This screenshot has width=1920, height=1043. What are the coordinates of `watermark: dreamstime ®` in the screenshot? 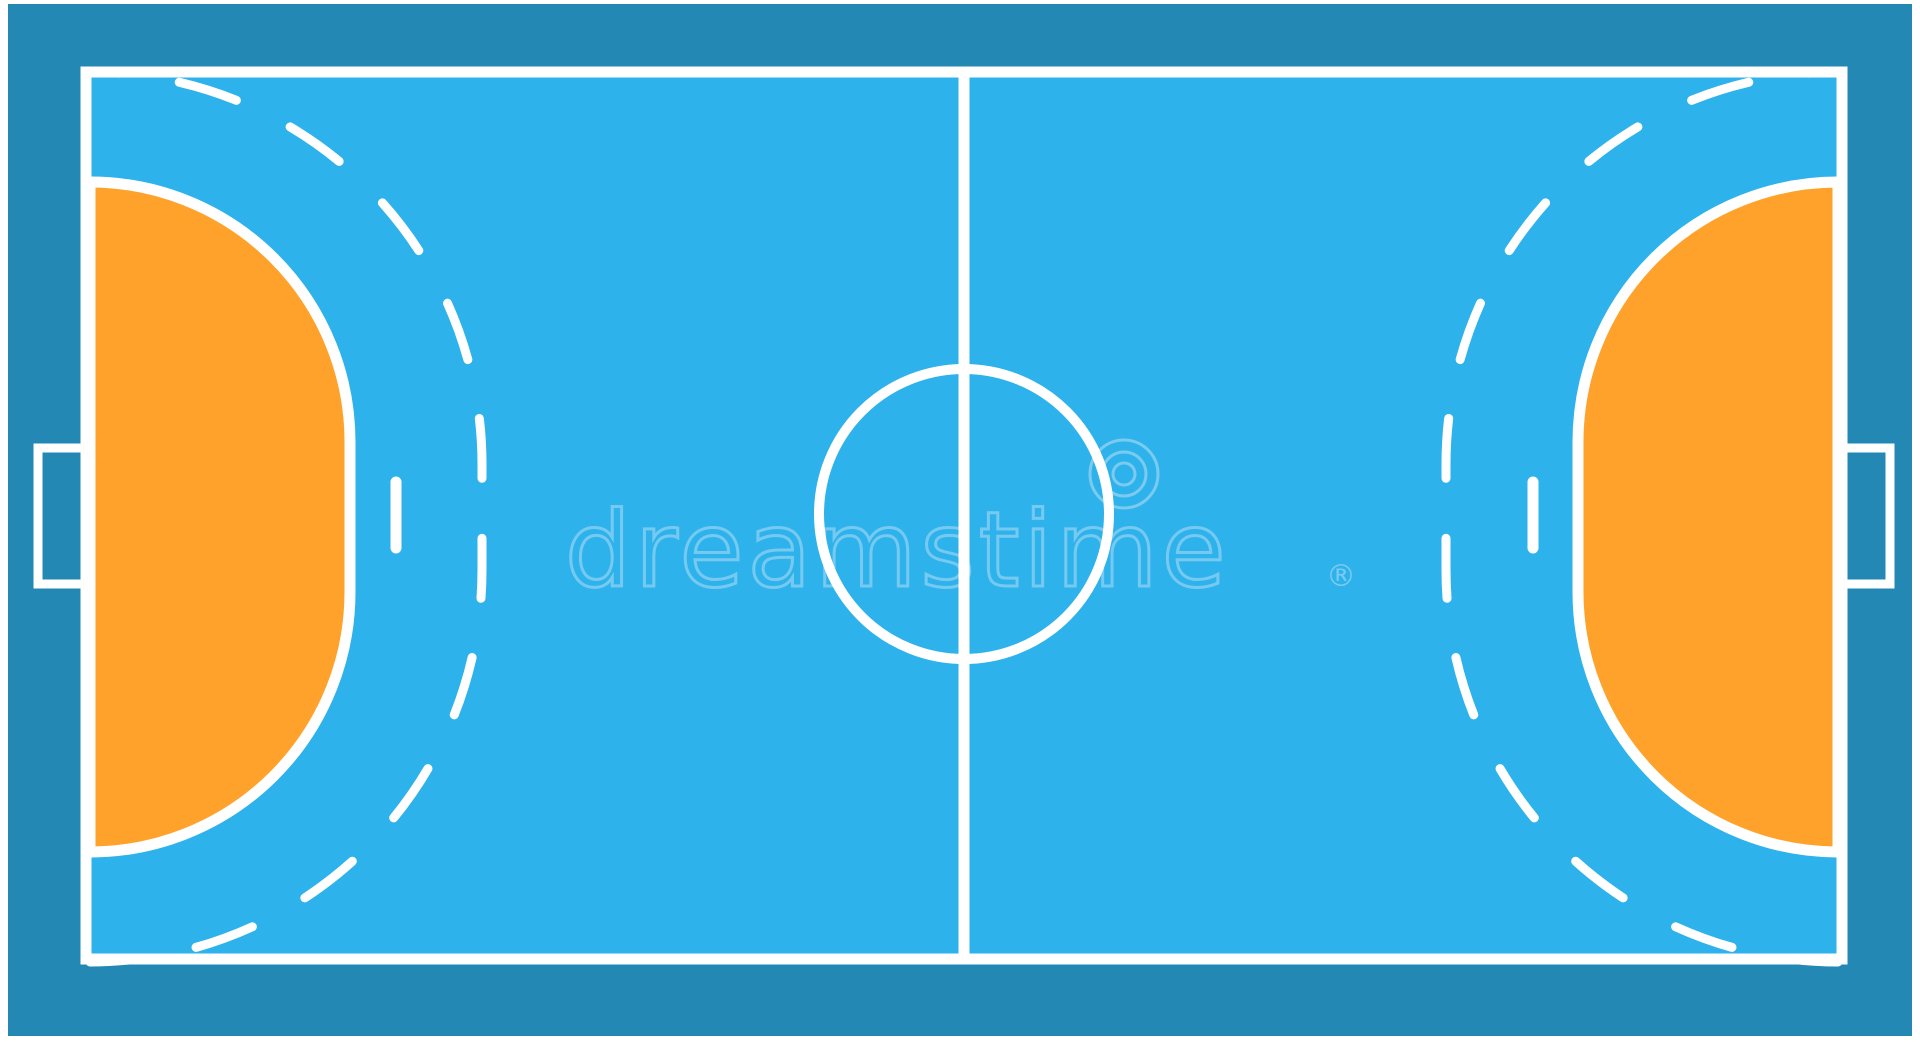 It's located at (960, 525).